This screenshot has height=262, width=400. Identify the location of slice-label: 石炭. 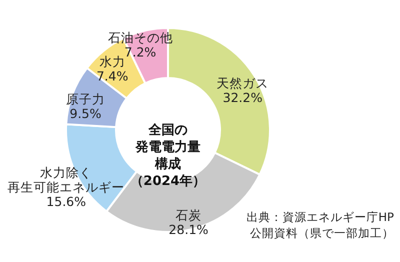
(189, 215).